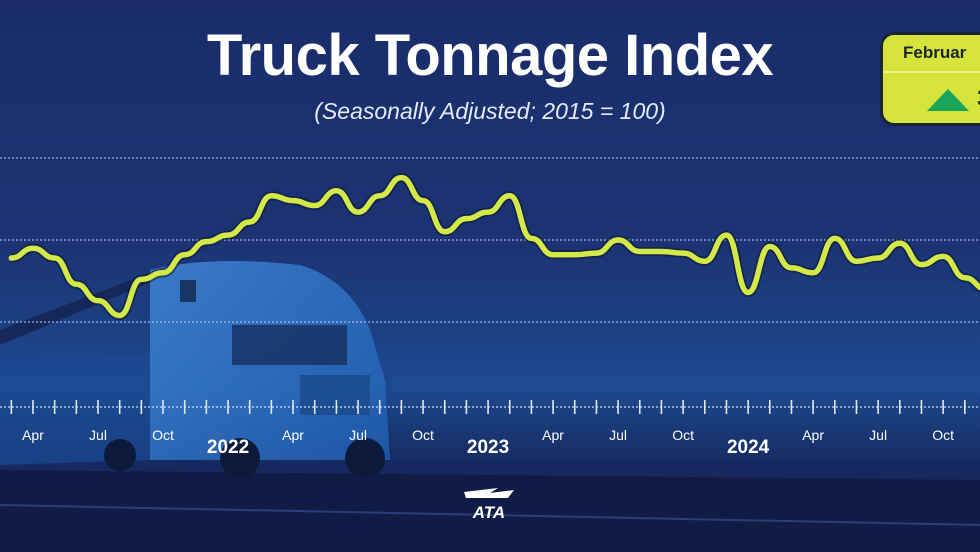 This screenshot has width=980, height=552. I want to click on chart-subtitle: (Seasonally Adjusted; 2015 = 100), so click(490, 111).